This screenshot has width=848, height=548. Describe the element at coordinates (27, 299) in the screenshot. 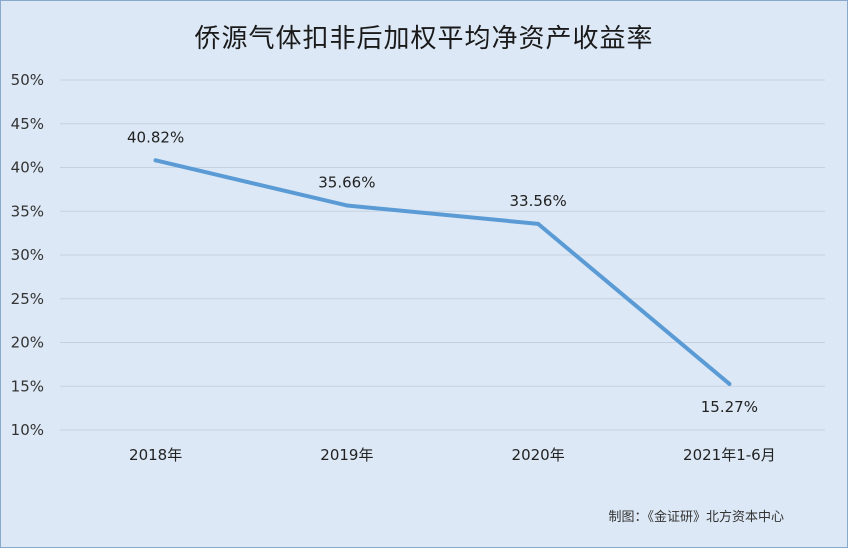

I see `y-tick-label: 25%` at that location.